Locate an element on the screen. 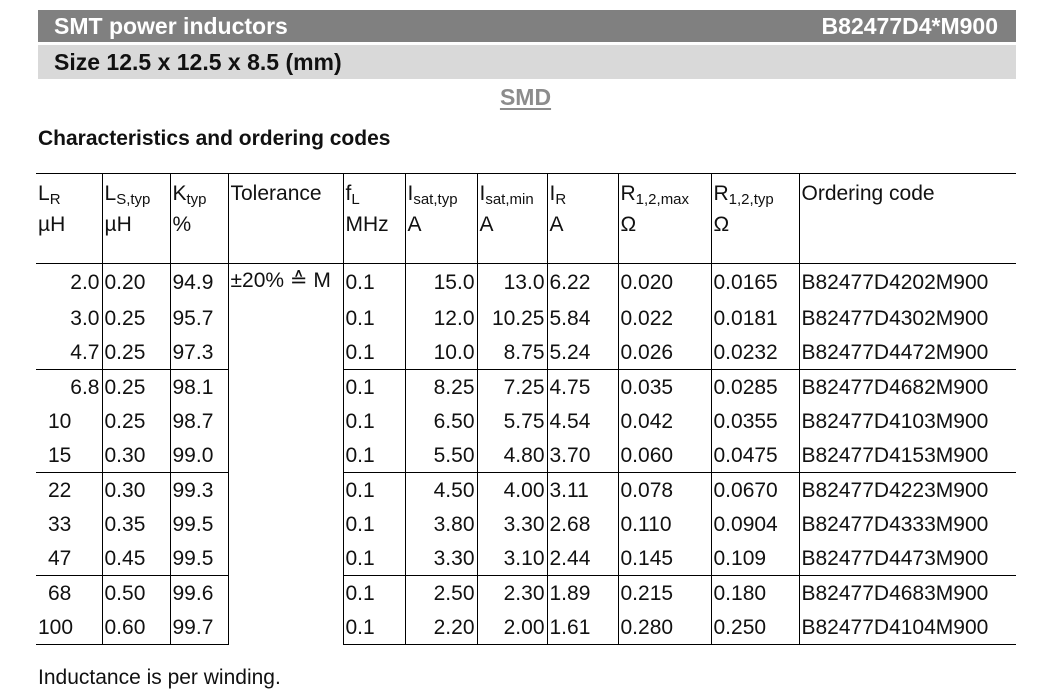 This screenshot has height=690, width=1051. table-cell: 15.0 is located at coordinates (440, 282).